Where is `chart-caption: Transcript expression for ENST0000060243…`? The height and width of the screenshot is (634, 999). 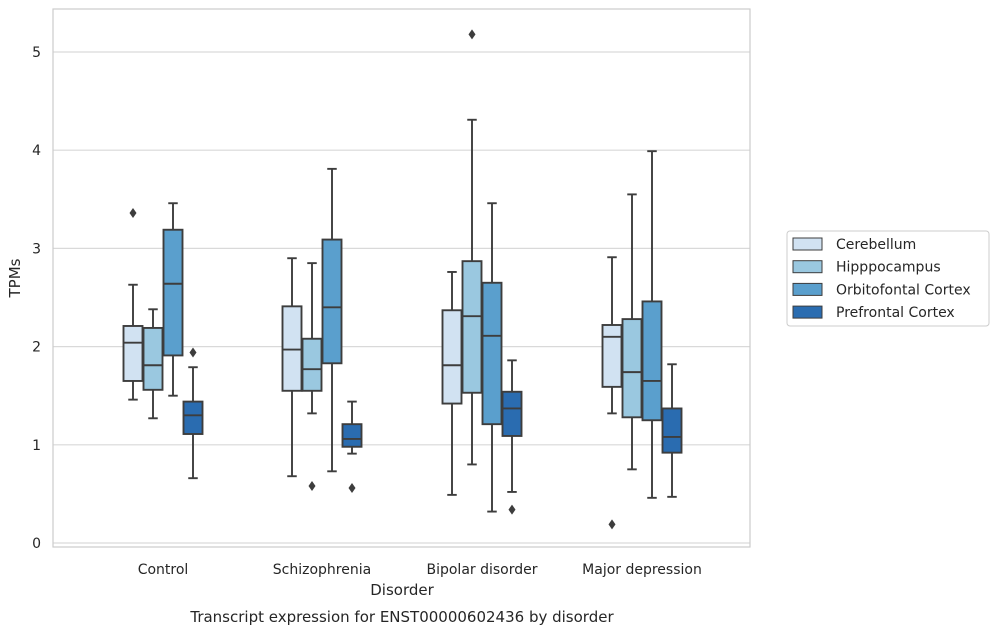 chart-caption: Transcript expression for ENST0000060243… is located at coordinates (401, 617).